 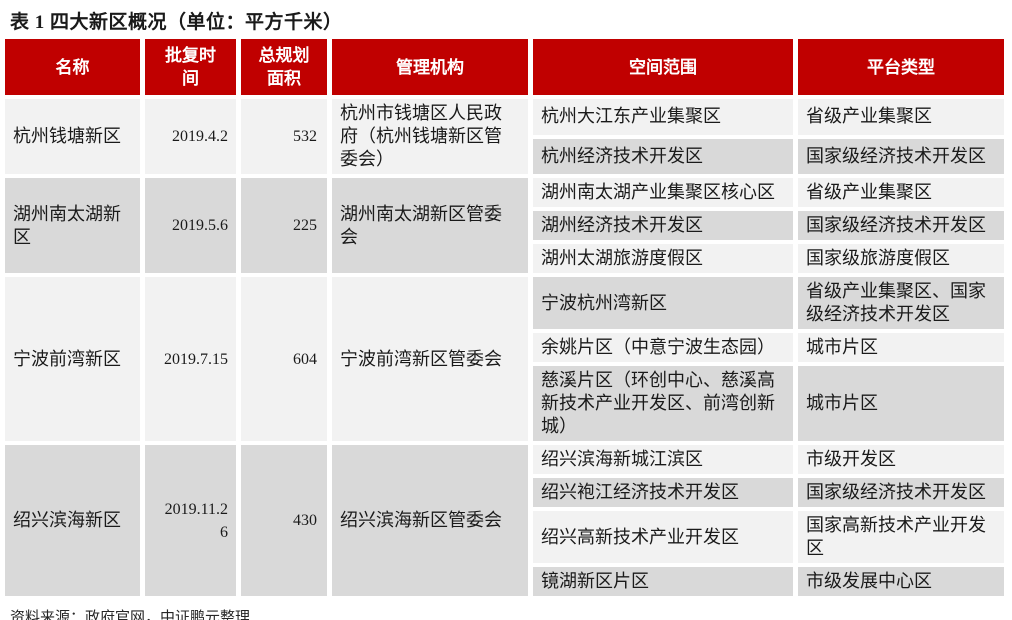 What do you see at coordinates (901, 459) in the screenshot?
I see `cell-platform: 市级开发区` at bounding box center [901, 459].